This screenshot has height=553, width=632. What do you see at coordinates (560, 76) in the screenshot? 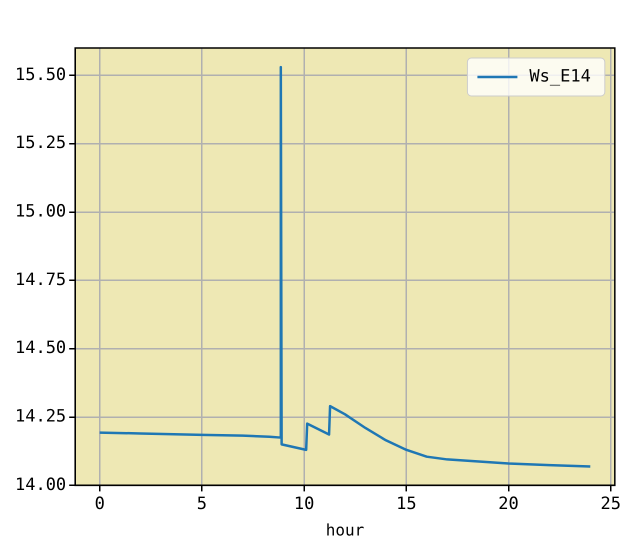
I see `legend-label: Ws_E14` at bounding box center [560, 76].